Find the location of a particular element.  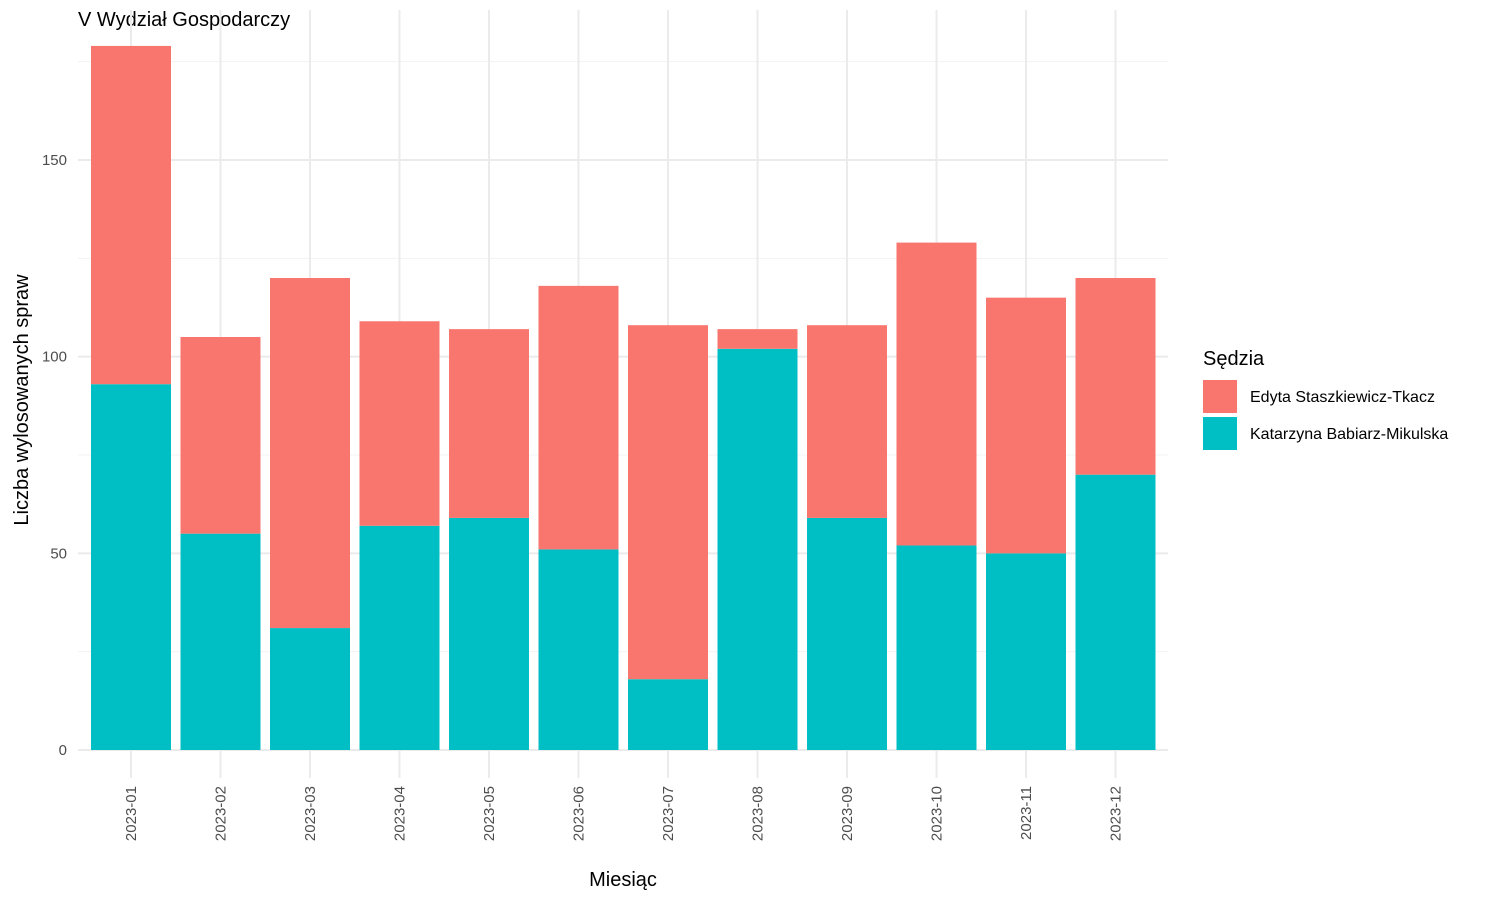

x-tick-label: 2023-04 is located at coordinates (400, 813).